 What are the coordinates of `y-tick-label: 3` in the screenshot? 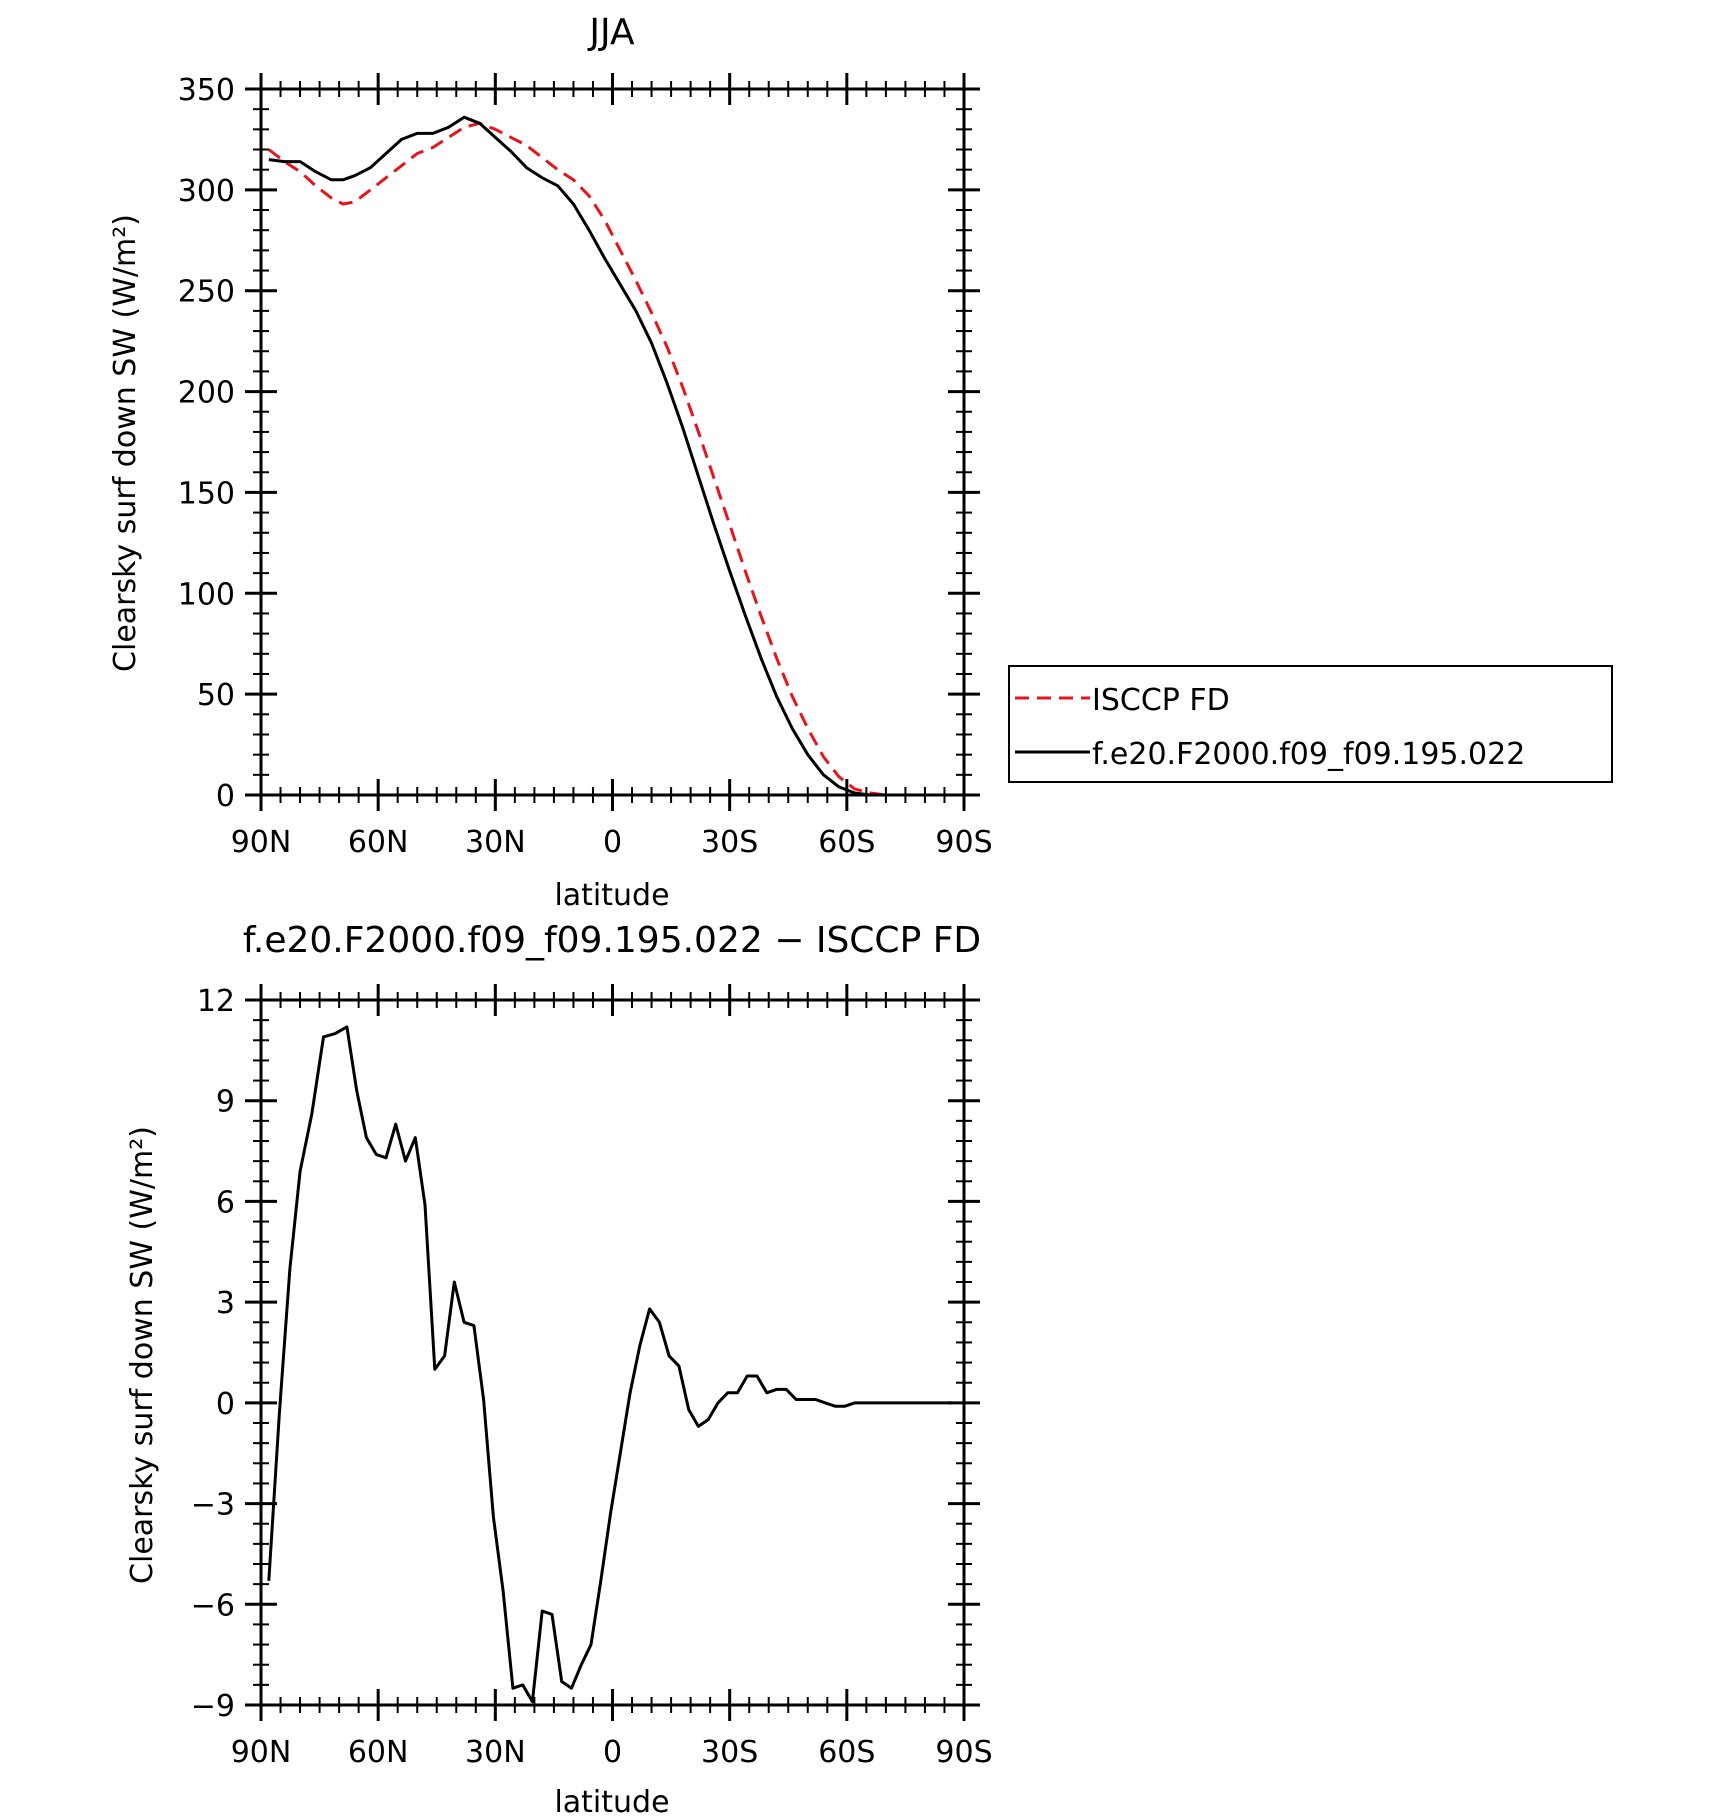 It's located at (225, 1303).